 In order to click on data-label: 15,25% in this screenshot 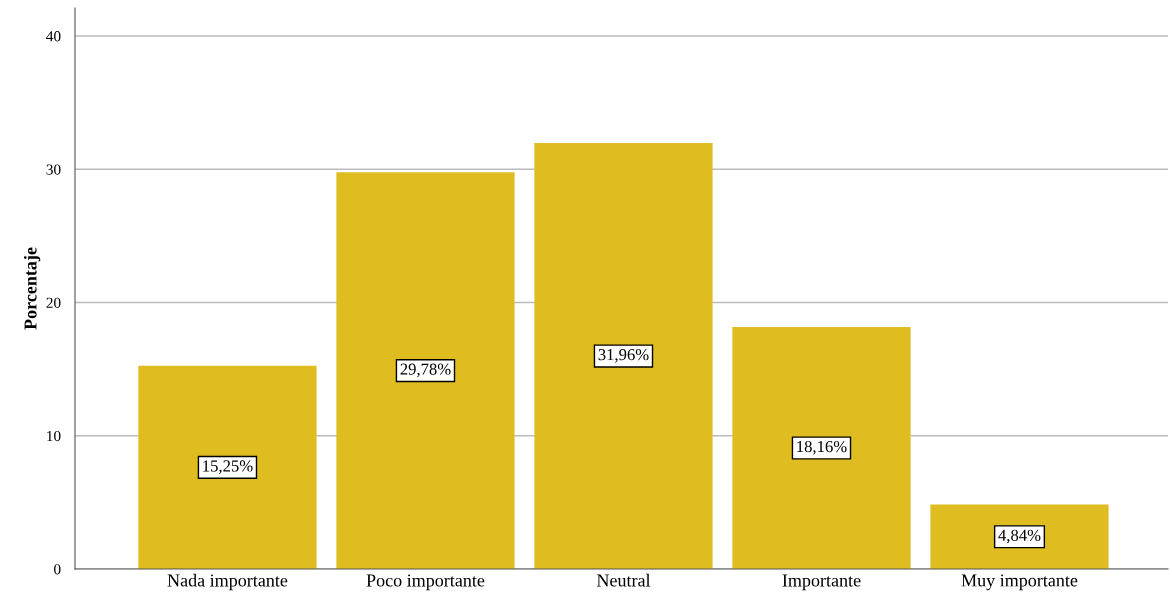, I will do `click(228, 467)`.